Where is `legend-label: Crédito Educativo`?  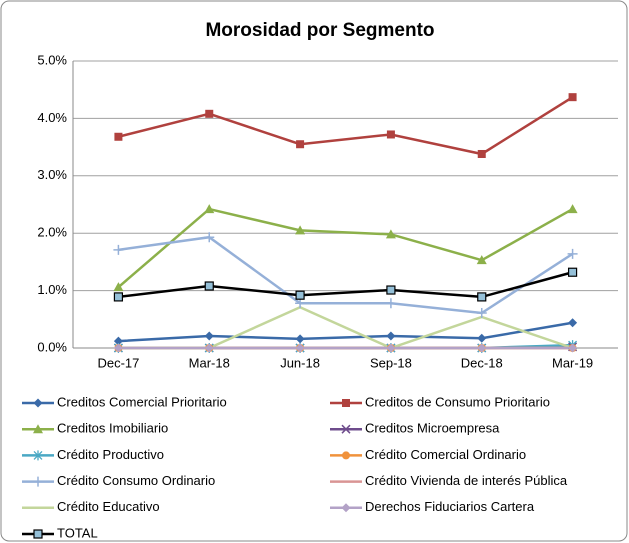
legend-label: Crédito Educativo is located at coordinates (108, 506).